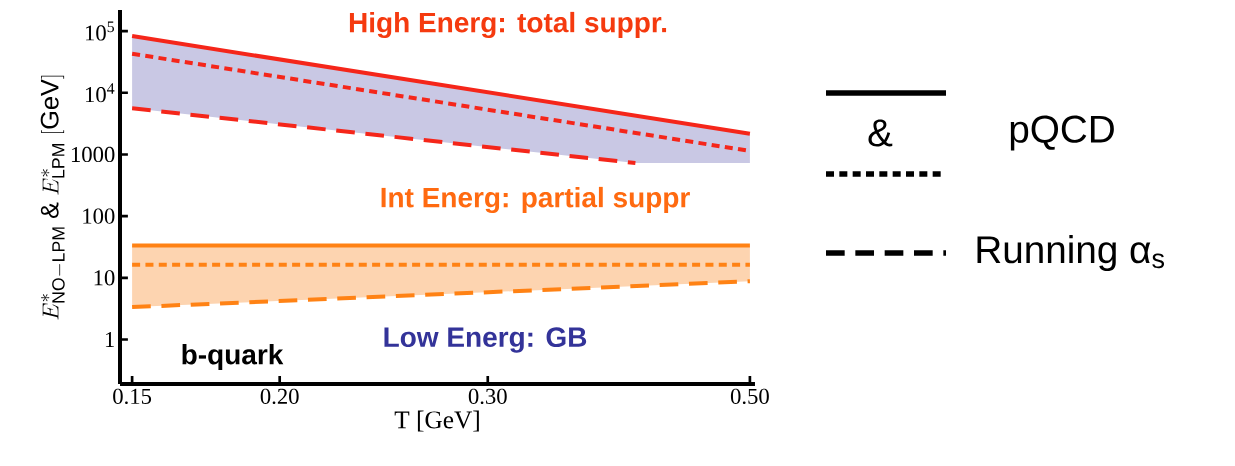 The width and height of the screenshot is (1235, 466). I want to click on y-tick-label: 10$^{4}$, so click(100, 93).